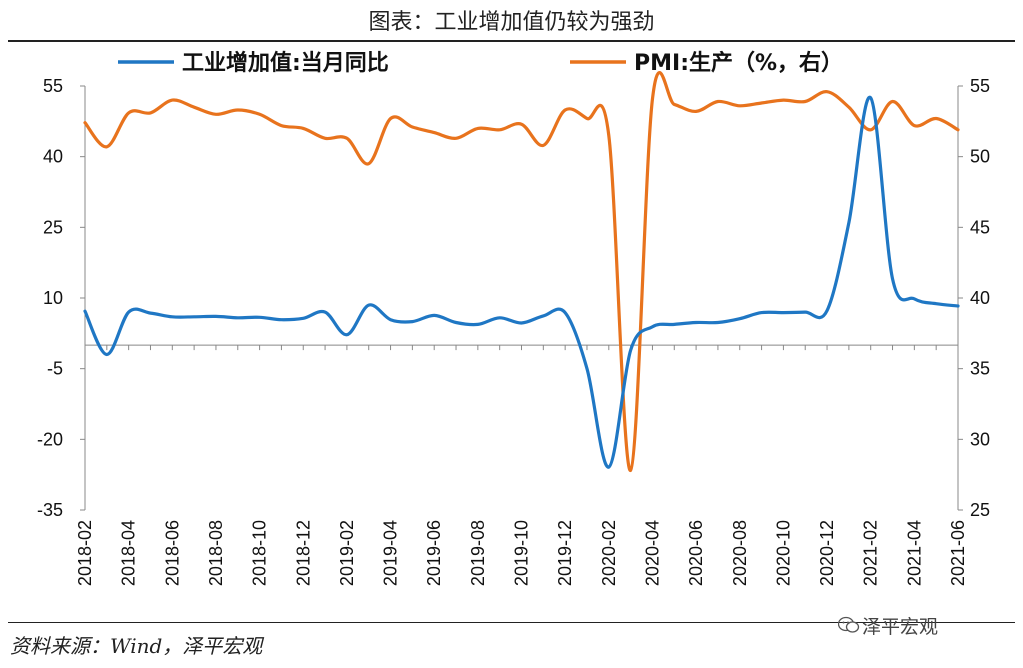 This screenshot has width=1023, height=668. Describe the element at coordinates (652, 553) in the screenshot. I see `x-tick-label: 2020-04` at that location.